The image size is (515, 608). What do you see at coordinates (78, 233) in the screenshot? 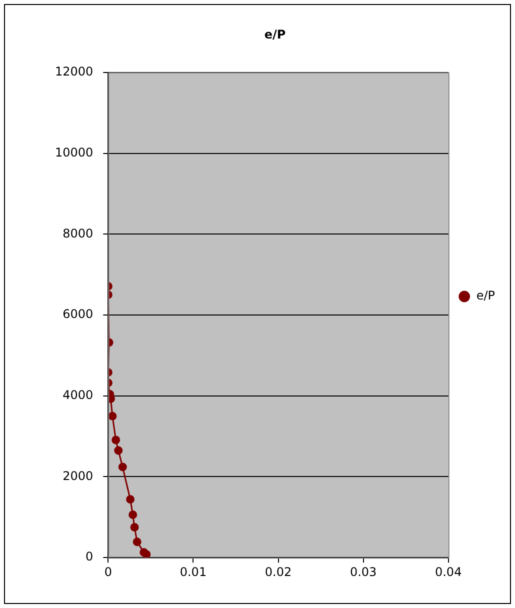
I see `y-tick-label: 8000` at bounding box center [78, 233].